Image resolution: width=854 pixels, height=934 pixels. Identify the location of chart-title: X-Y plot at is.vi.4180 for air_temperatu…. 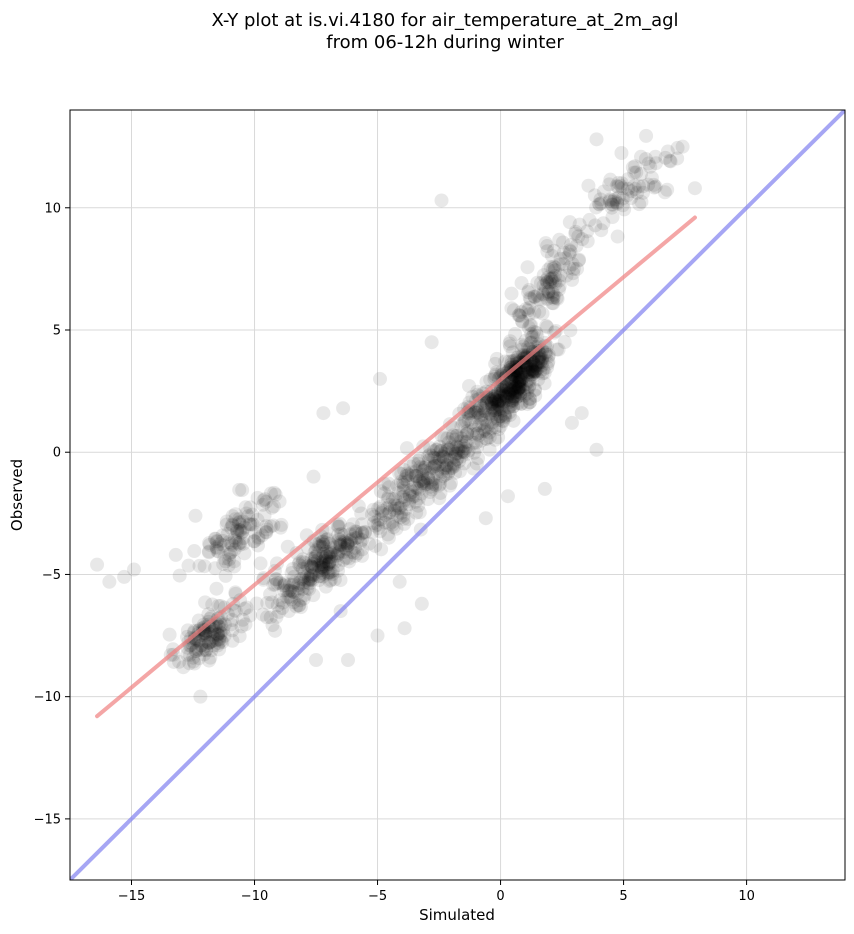
(444, 31).